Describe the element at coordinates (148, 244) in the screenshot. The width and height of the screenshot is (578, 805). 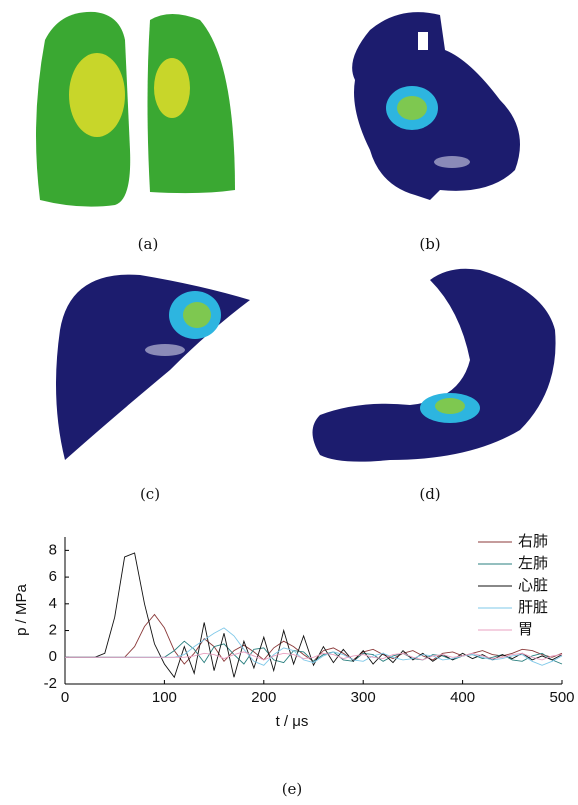
I see `panel-label: (a)` at that location.